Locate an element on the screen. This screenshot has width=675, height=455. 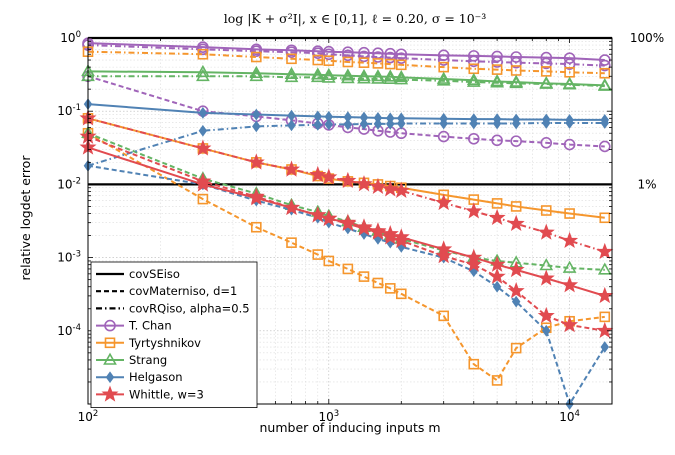
y-tick-label: 10⁻³ is located at coordinates (69, 257).